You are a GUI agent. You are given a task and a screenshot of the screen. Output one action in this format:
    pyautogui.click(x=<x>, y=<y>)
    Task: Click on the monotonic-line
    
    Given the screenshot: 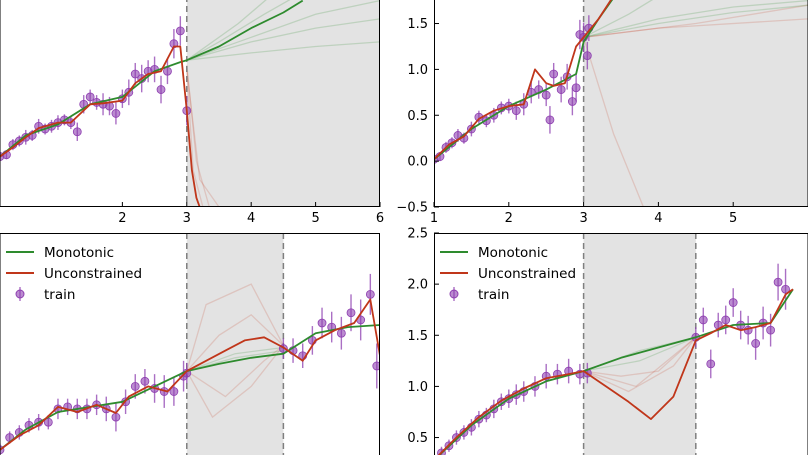 What is the action you would take?
    pyautogui.click(x=152, y=79)
    